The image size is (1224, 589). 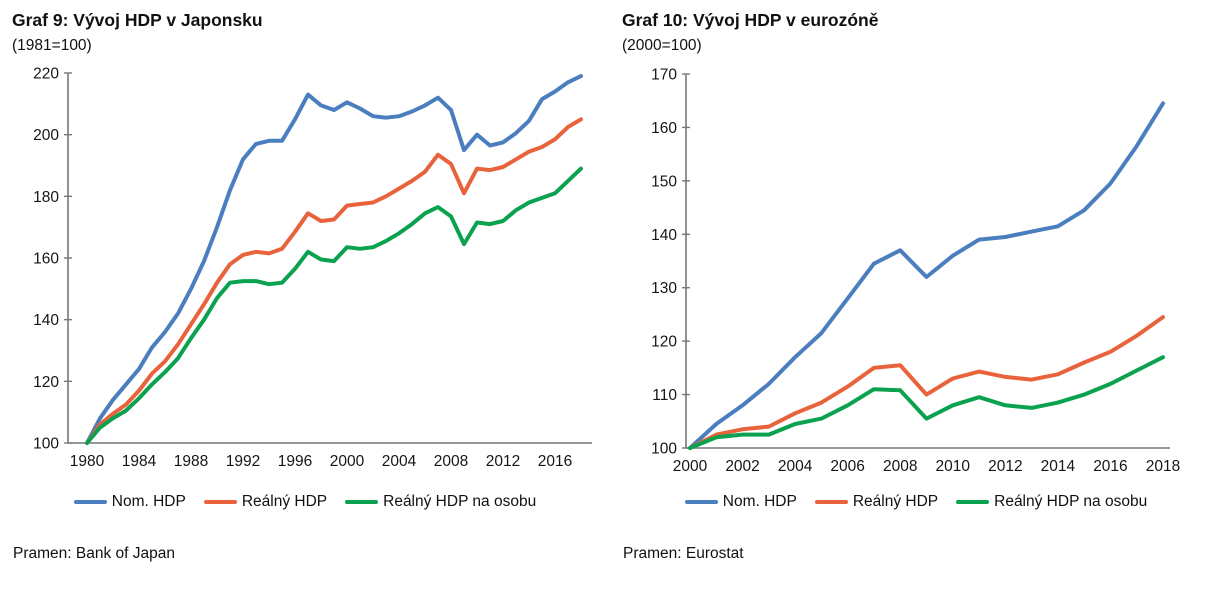 I want to click on source-note-eurozone: Pramen: Eurostat, so click(x=683, y=553).